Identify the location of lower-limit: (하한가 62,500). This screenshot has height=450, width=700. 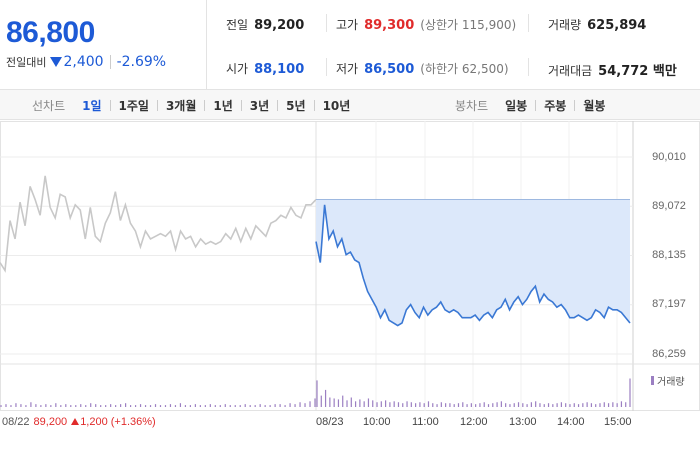
(464, 69).